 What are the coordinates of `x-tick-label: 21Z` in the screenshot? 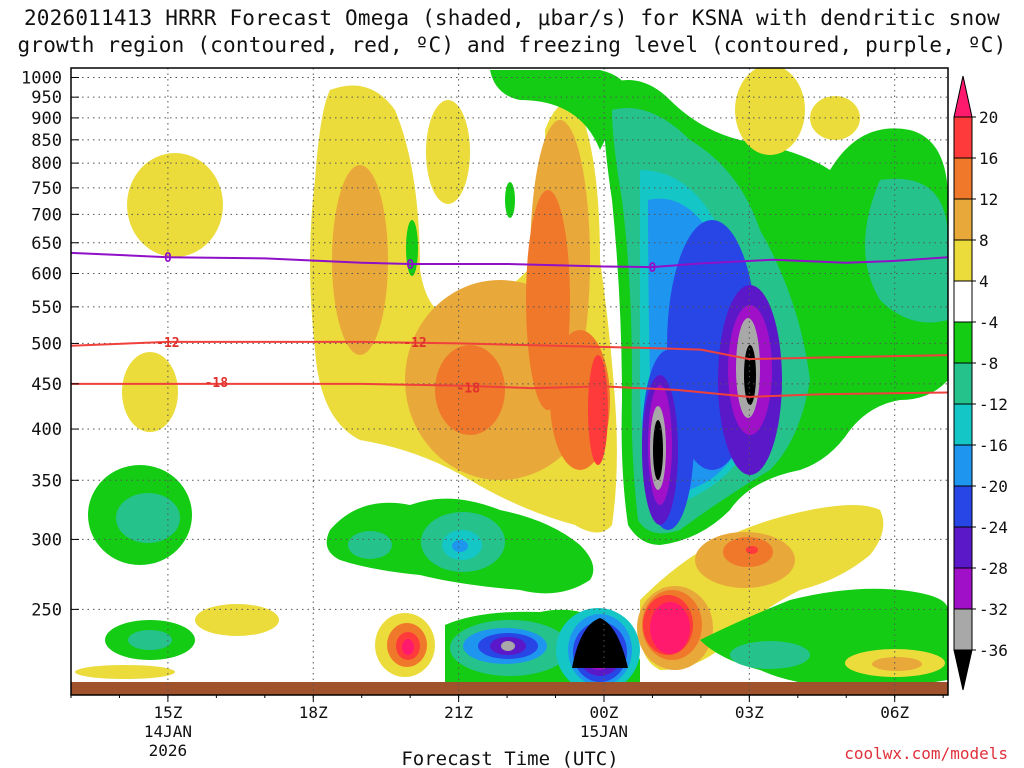 It's located at (458, 712).